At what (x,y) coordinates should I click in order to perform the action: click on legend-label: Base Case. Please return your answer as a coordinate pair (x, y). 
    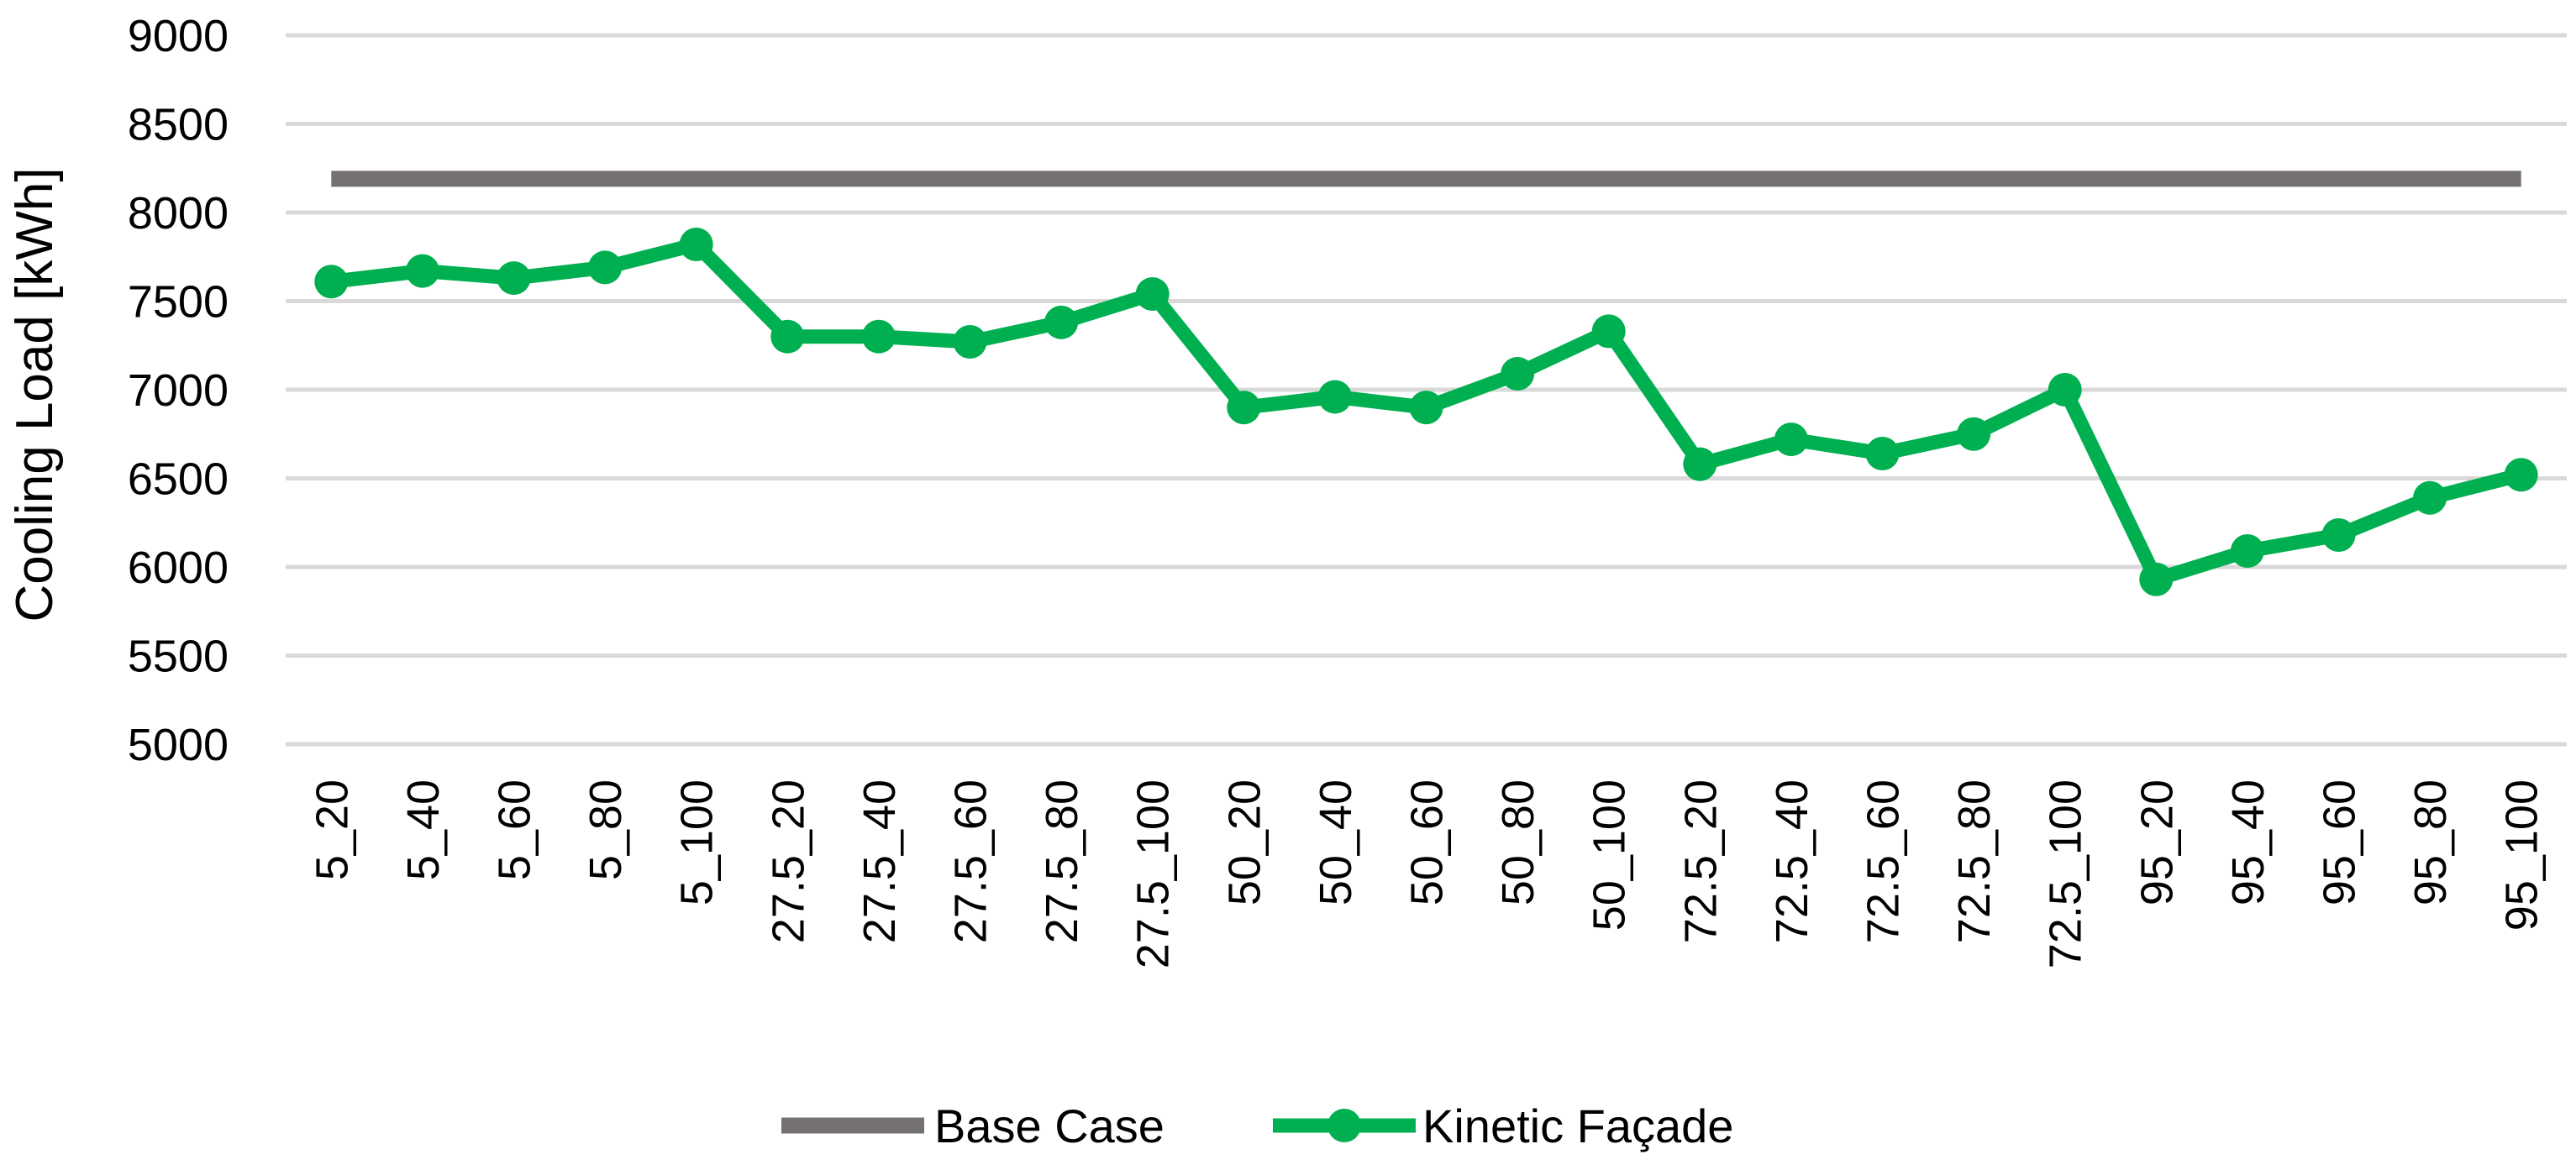
    Looking at the image, I should click on (1049, 1125).